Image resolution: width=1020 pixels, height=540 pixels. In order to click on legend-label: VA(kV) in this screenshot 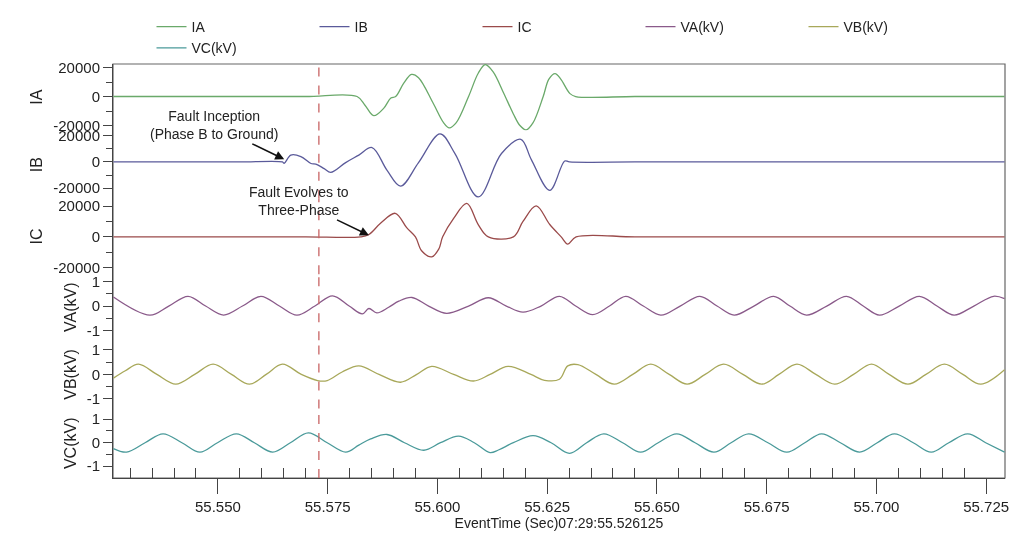, I will do `click(702, 27)`.